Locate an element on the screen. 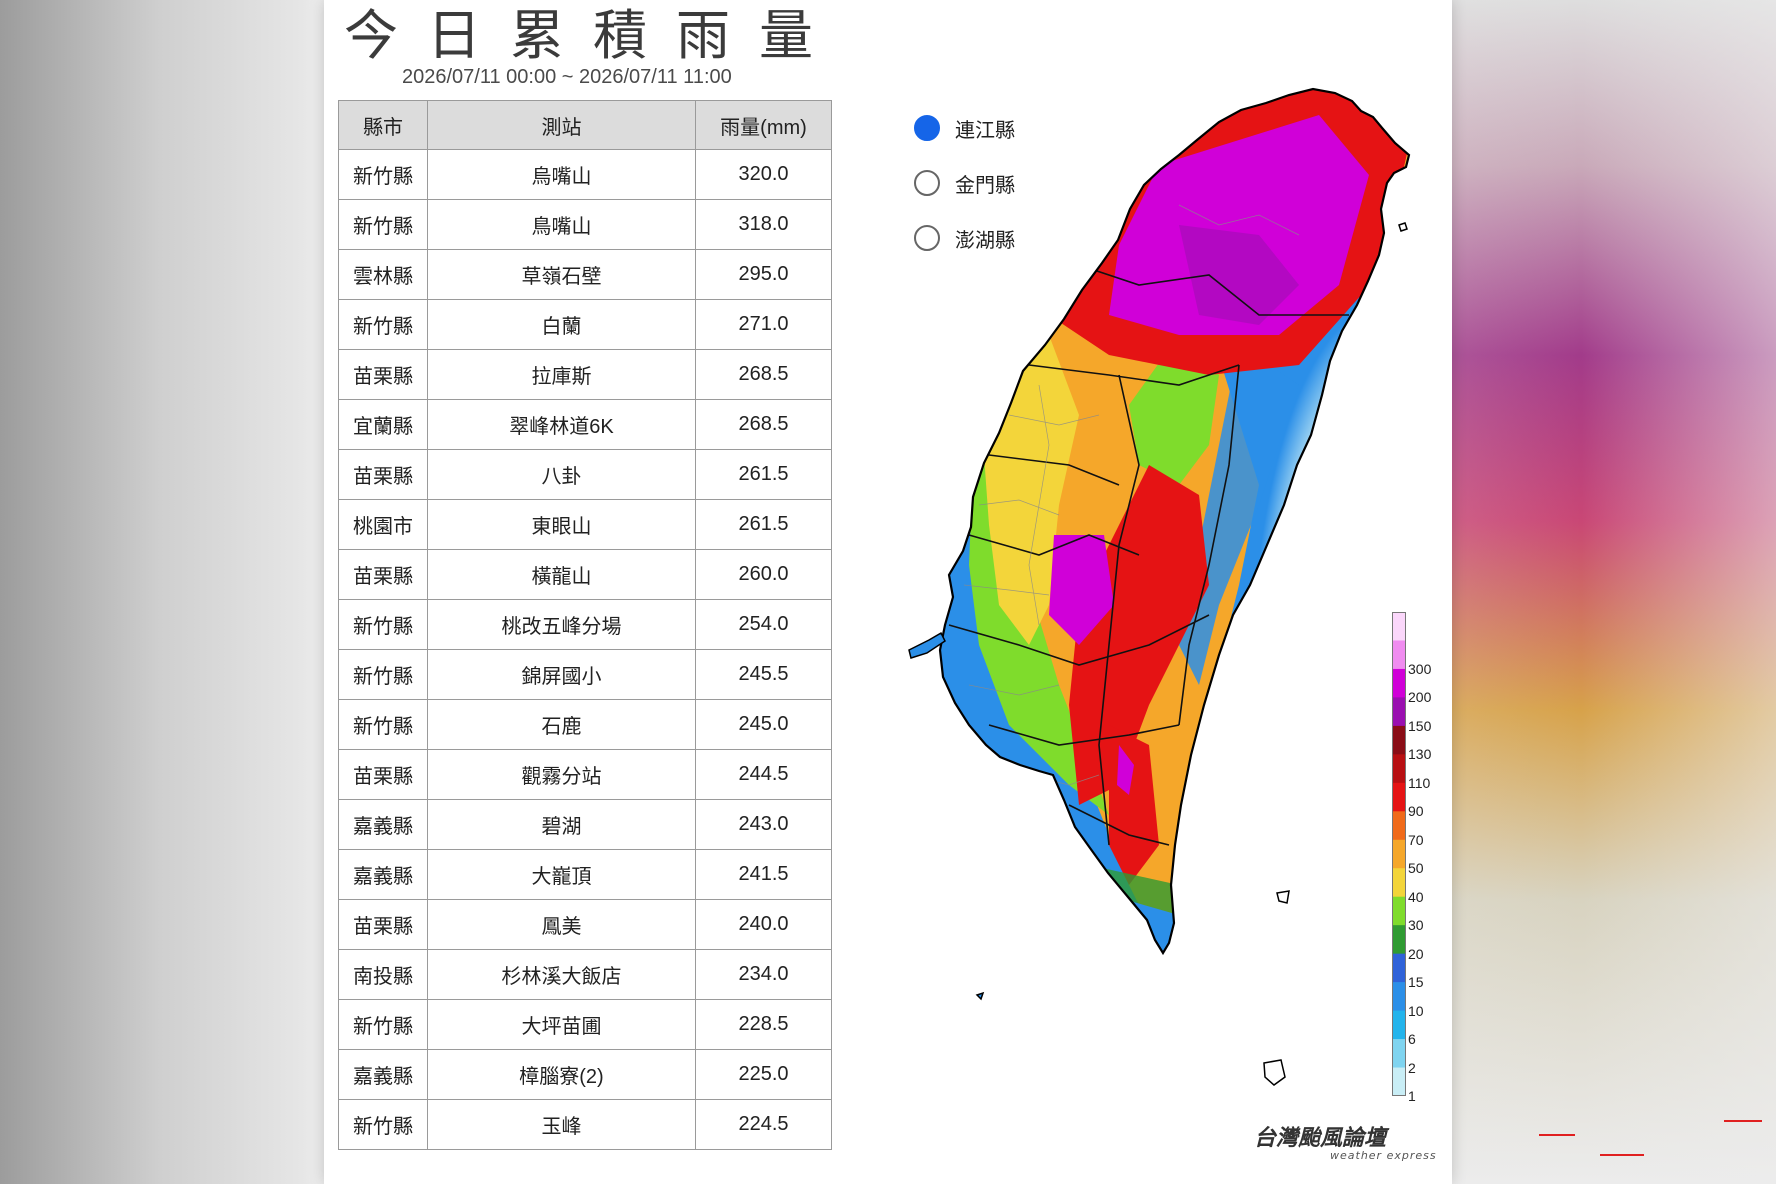 The width and height of the screenshot is (1776, 1184). cell-station: 樟腦寮(2) is located at coordinates (561, 1074).